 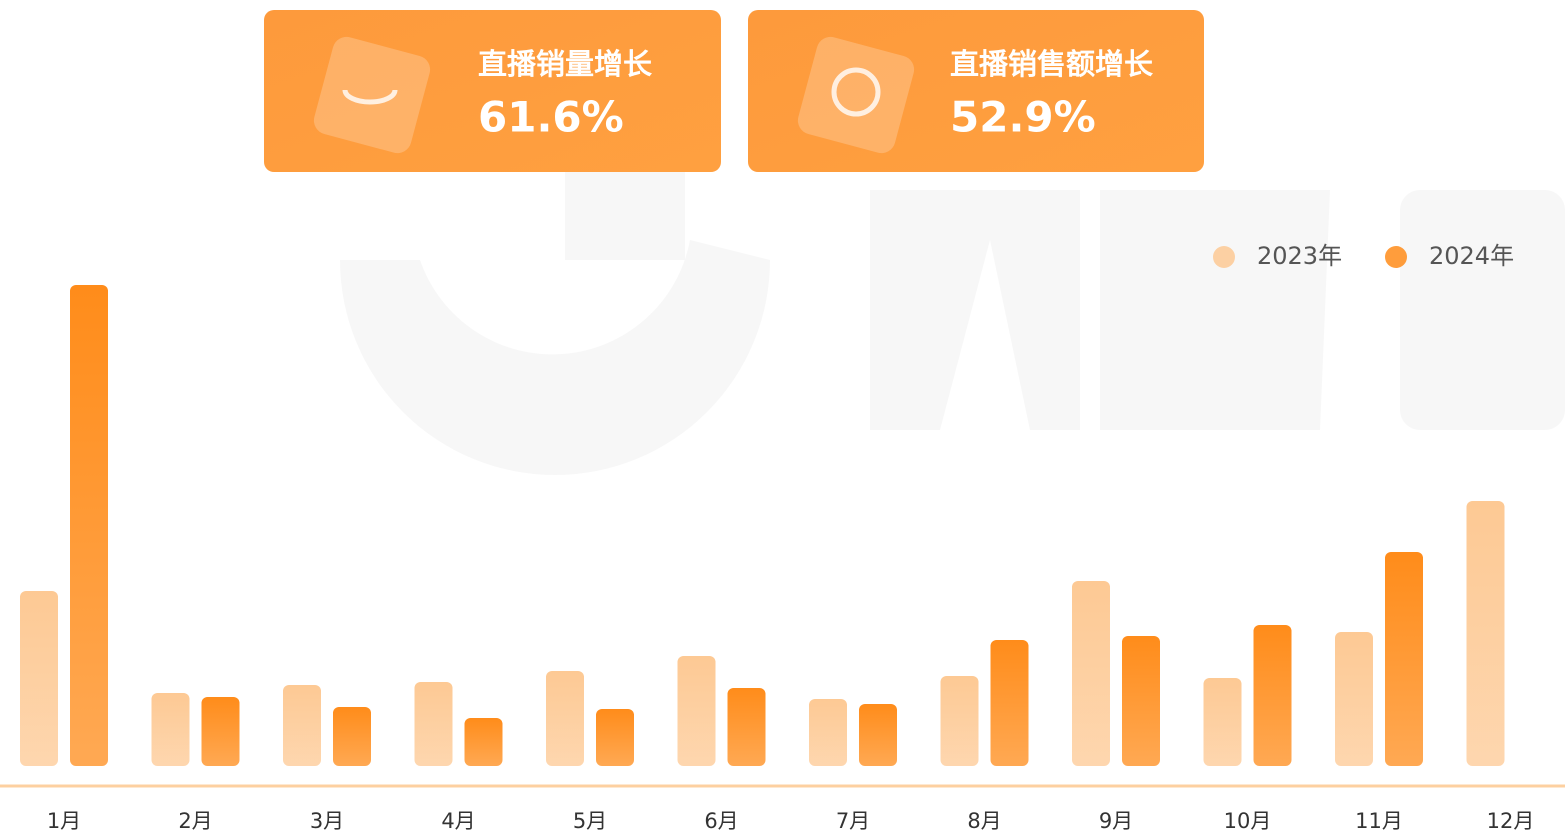 I want to click on x-tick-label: 6月, so click(x=721, y=821).